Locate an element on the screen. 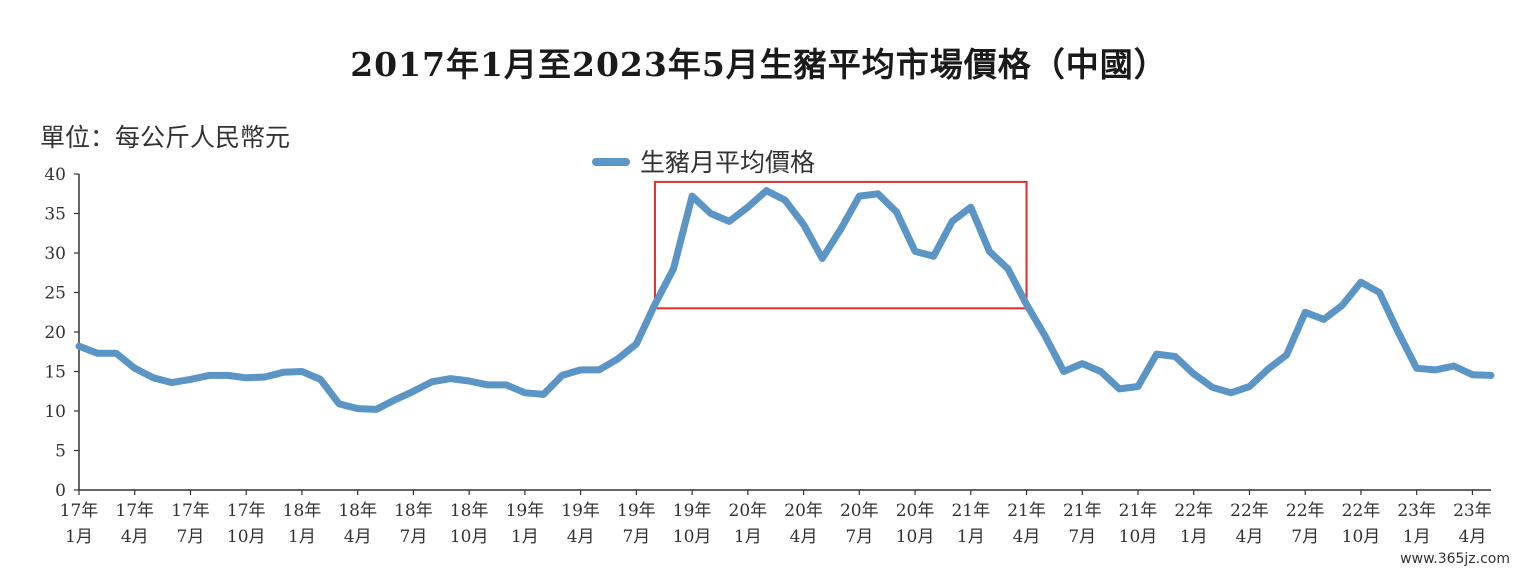 The width and height of the screenshot is (1518, 579). y-axis-ticks: 0 5 10 15 20 25 30 35 40 is located at coordinates (61, 333).